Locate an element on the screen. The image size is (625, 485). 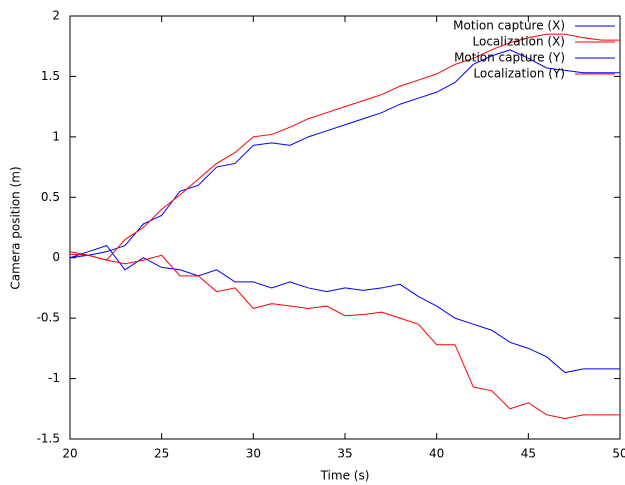
legend-label: Motion capture (Y) is located at coordinates (509, 58).